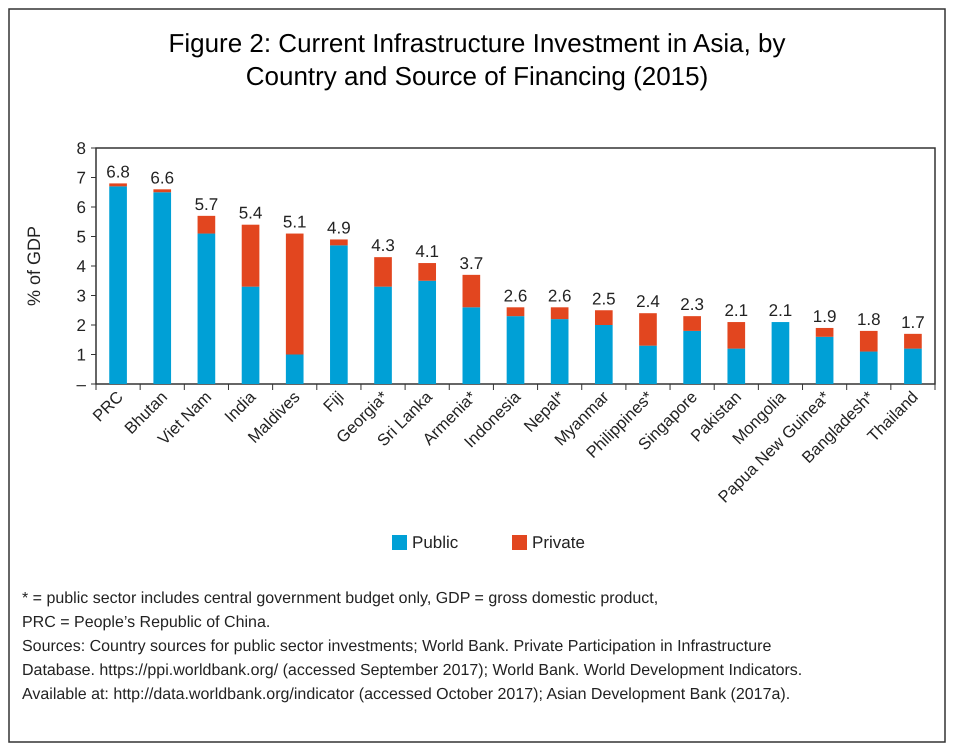 This screenshot has width=954, height=751. Describe the element at coordinates (340, 598) in the screenshot. I see `text: * = public sector includes central government budget only, GDP = gross domestic product,` at that location.